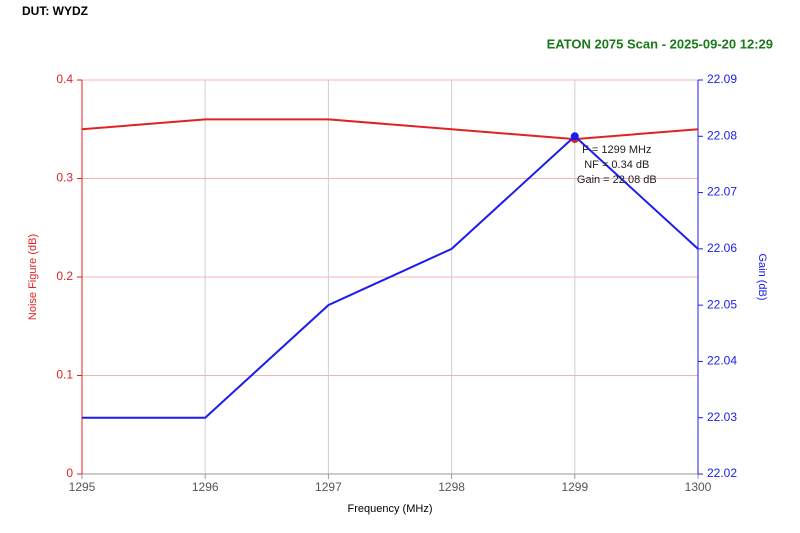 The width and height of the screenshot is (800, 533). What do you see at coordinates (698, 487) in the screenshot?
I see `x-tick-label: 1300` at bounding box center [698, 487].